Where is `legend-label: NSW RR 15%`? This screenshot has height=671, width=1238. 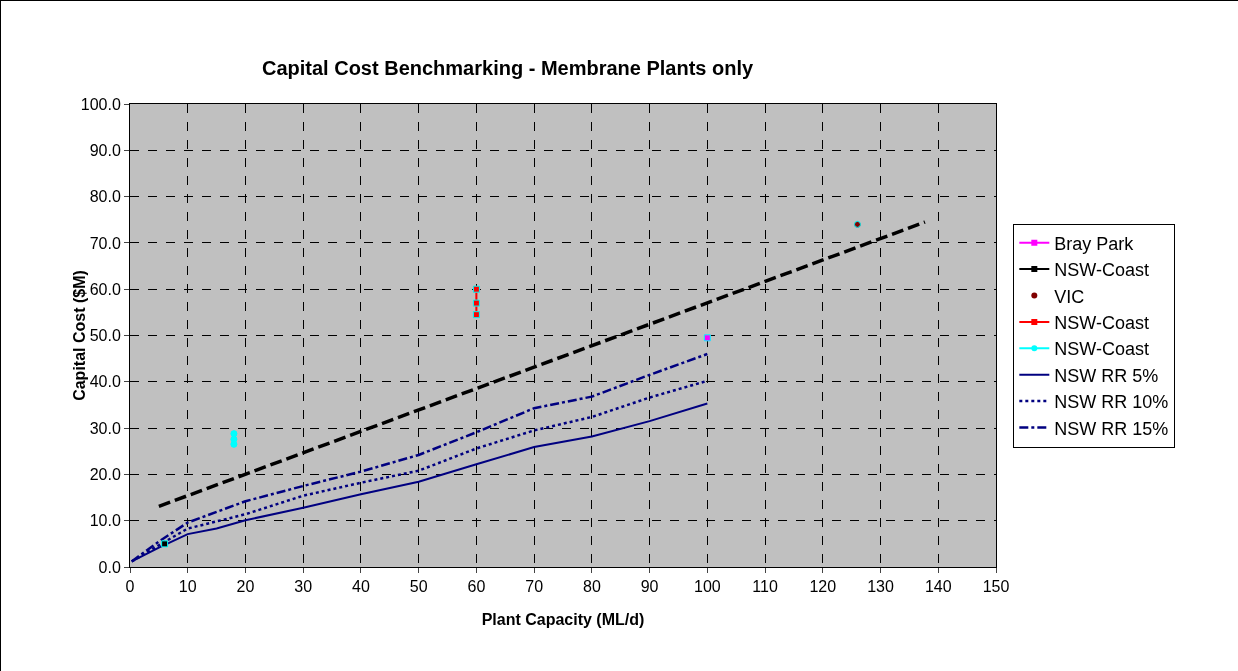
legend-label: NSW RR 15% is located at coordinates (1111, 428).